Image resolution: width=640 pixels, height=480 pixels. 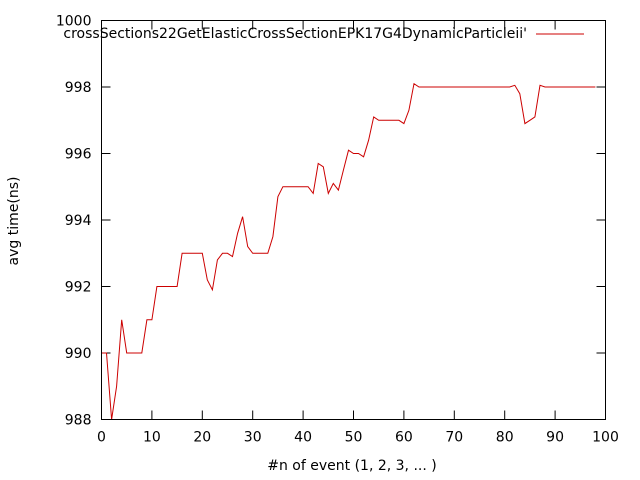 What do you see at coordinates (404, 438) in the screenshot?
I see `x-tick-label: 60` at bounding box center [404, 438].